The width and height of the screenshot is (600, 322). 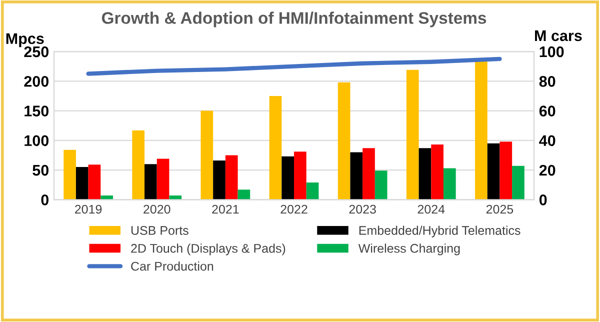 I want to click on legend-label: Car Production, so click(x=172, y=266).